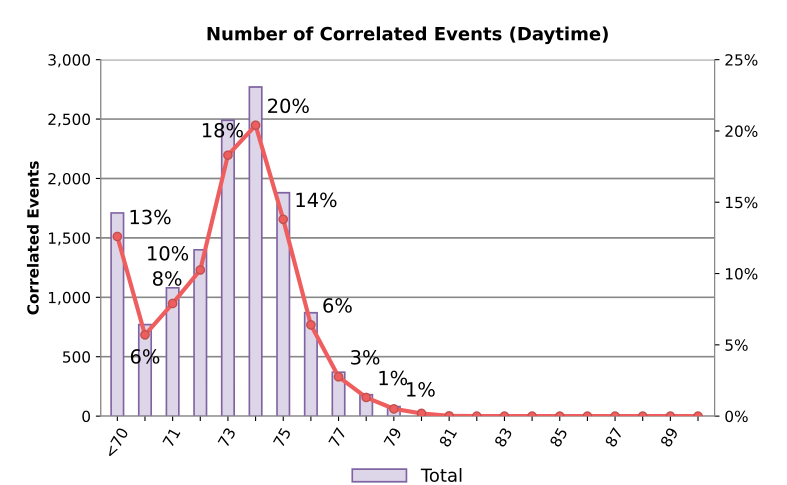 Image resolution: width=787 pixels, height=485 pixels. Describe the element at coordinates (736, 345) in the screenshot. I see `y2-tick-label: 5%` at that location.